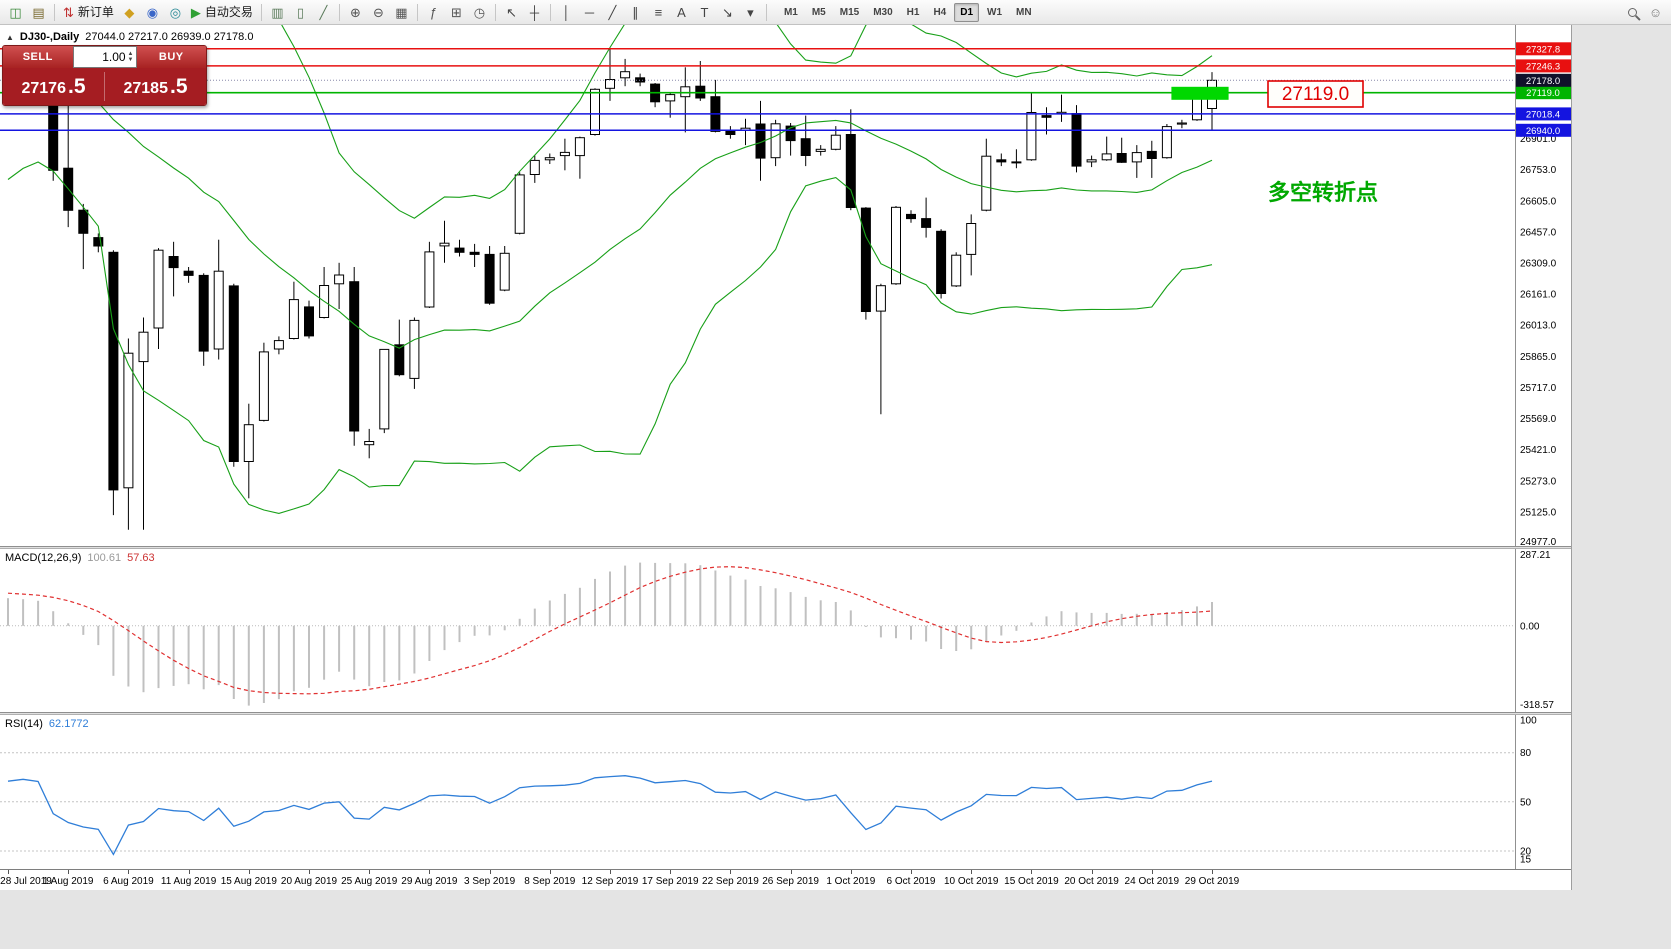 Image resolution: width=1671 pixels, height=949 pixels. Describe the element at coordinates (727, 12) in the screenshot. I see `arrows-button: ↘` at that location.